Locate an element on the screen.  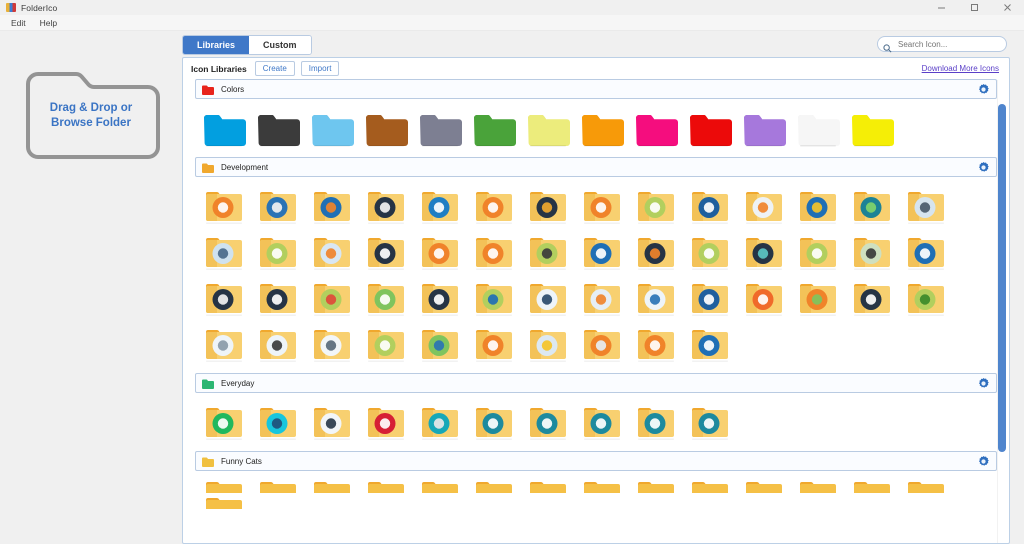
link-icon is located at coordinates (764, 254).